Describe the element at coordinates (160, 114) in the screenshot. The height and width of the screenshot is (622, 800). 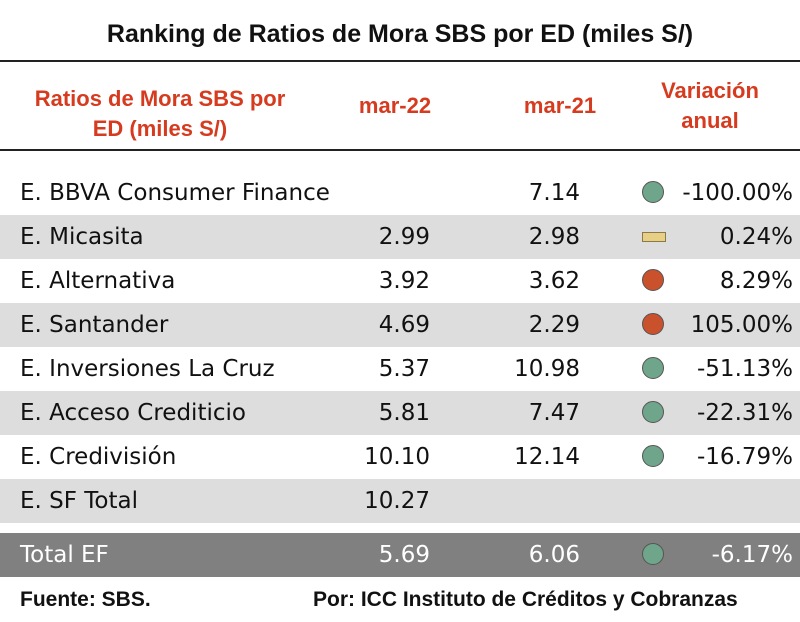
I see `header-entity: Ratios de Mora SBS por ED (miles S/)` at that location.